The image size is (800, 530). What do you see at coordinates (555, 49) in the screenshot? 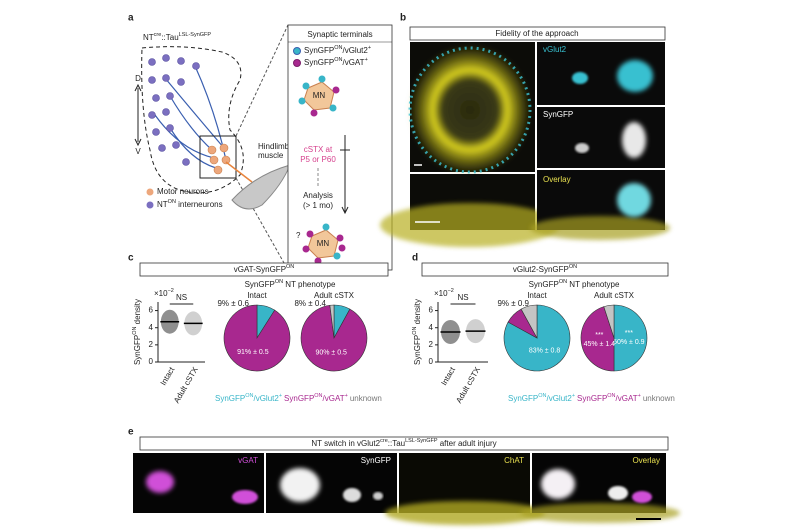
I see `channel-label: vGlut2` at bounding box center [555, 49].